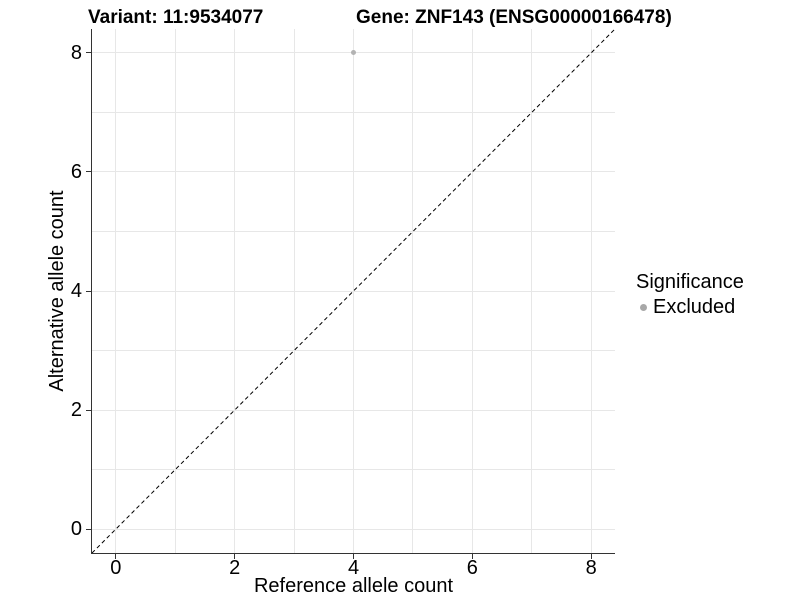  I want to click on y-tick-label: 4, so click(76, 291).